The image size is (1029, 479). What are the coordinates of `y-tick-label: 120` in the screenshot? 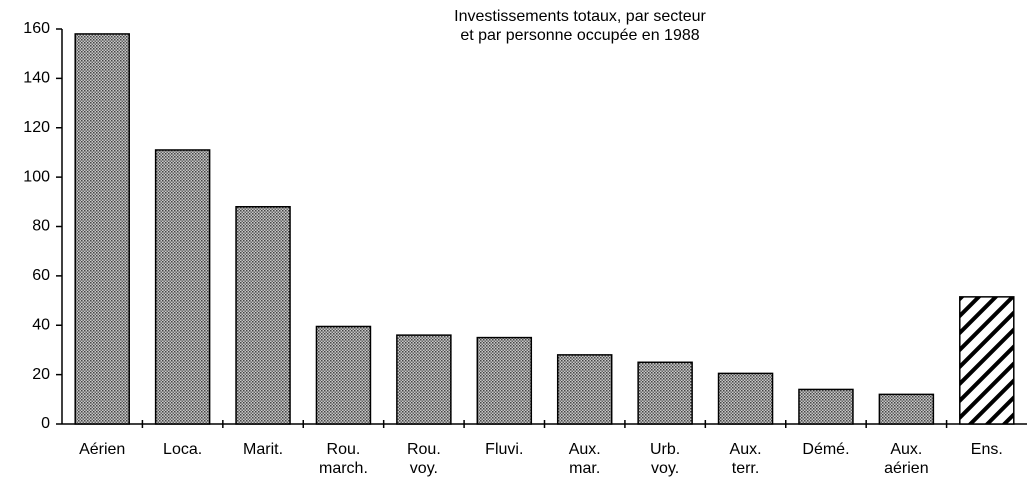 It's located at (36, 127).